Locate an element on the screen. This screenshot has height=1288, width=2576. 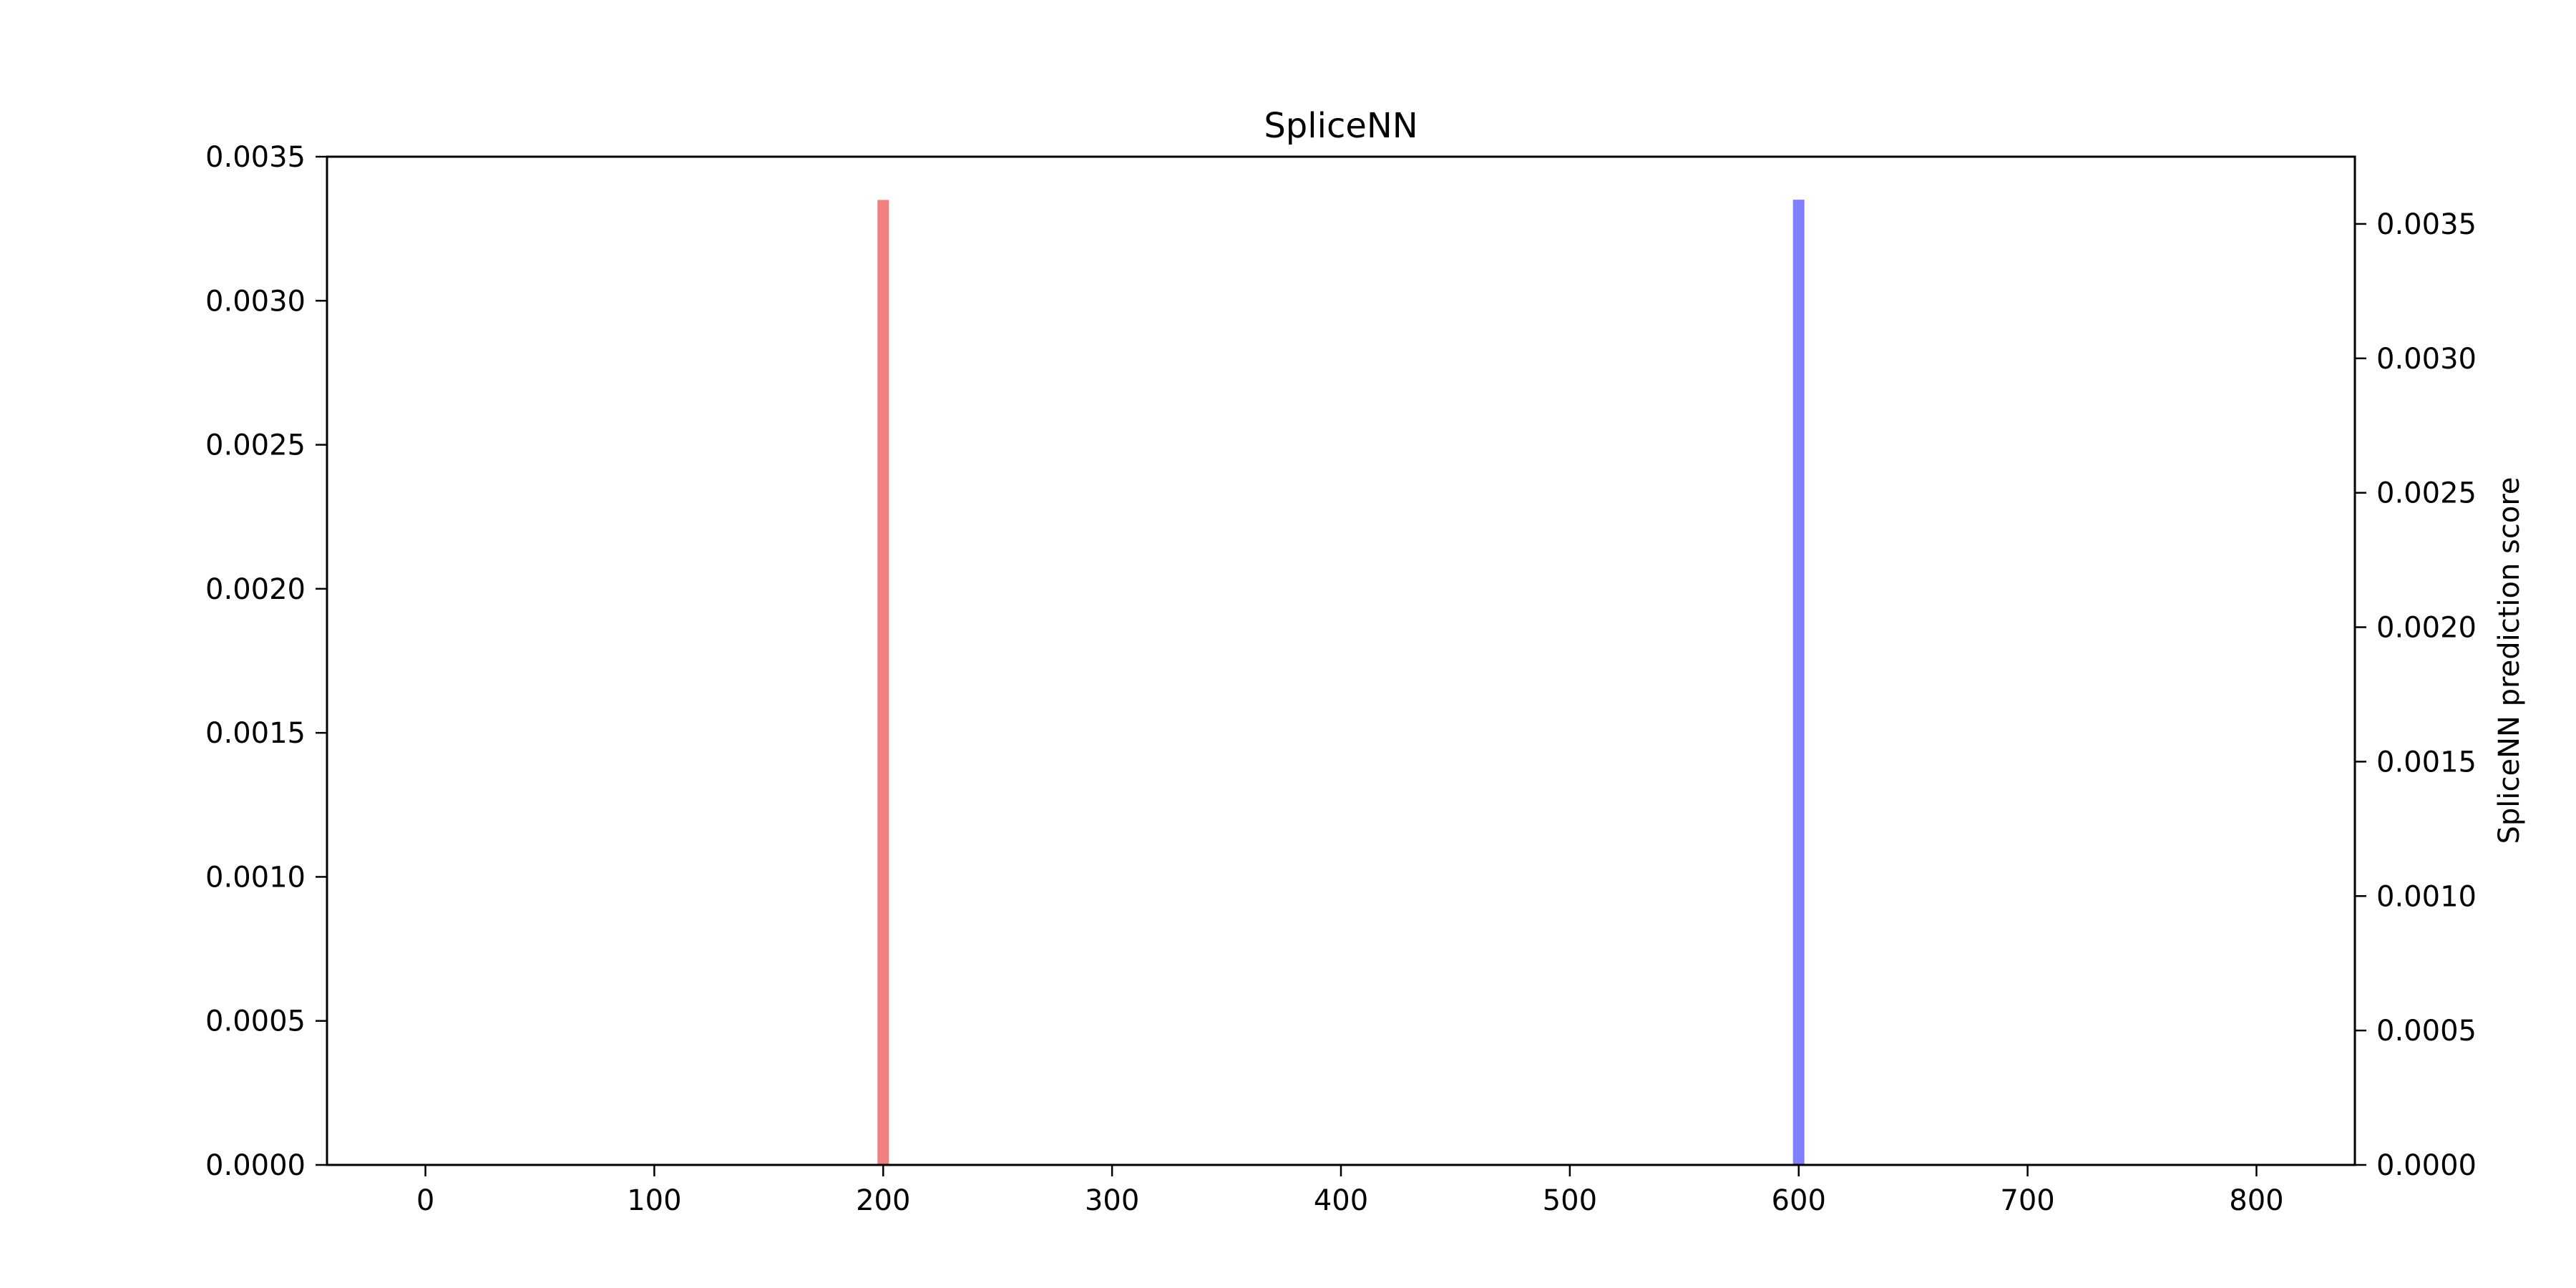
y-axis-right-label: SpliceNN prediction score is located at coordinates (2509, 660).